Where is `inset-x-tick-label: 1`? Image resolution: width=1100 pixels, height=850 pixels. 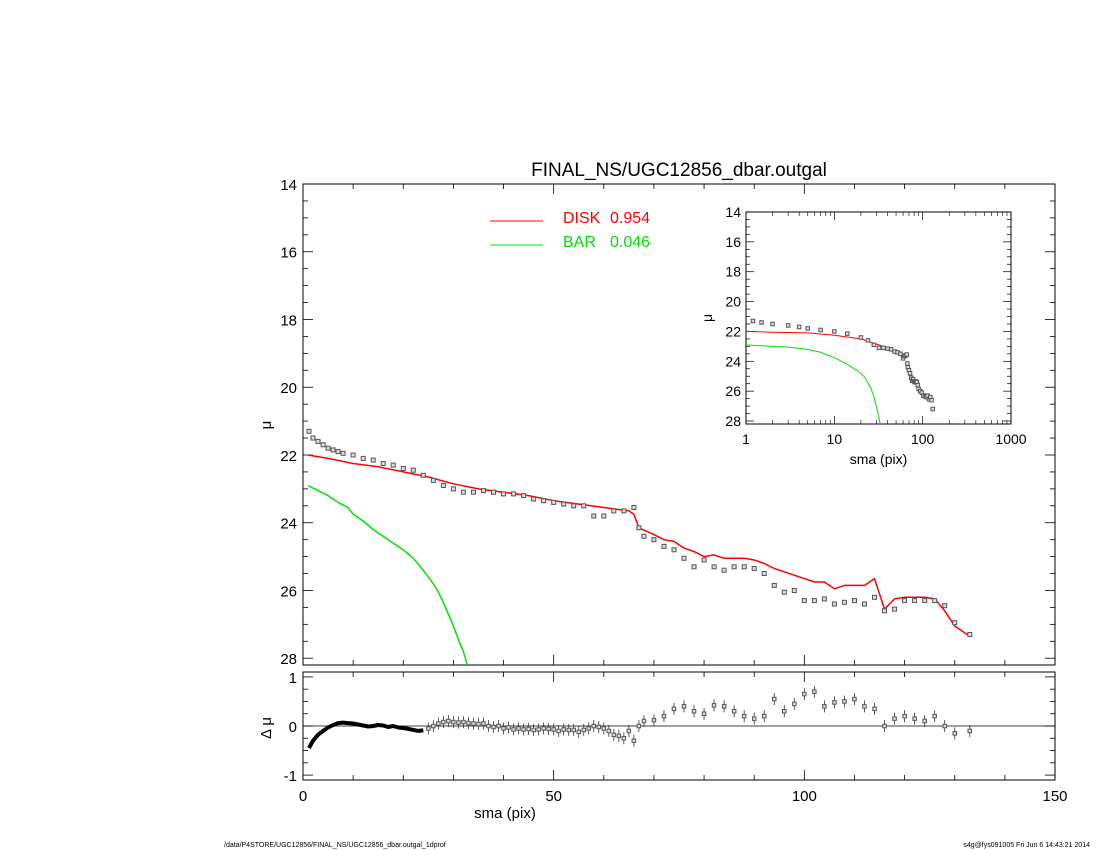 inset-x-tick-label: 1 is located at coordinates (746, 439).